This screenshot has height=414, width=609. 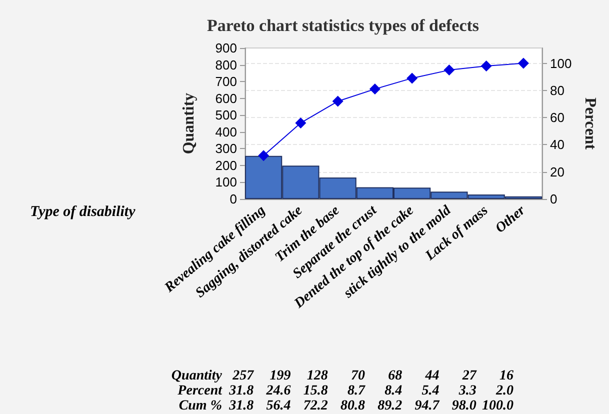 I want to click on text: 72.2, so click(x=315, y=406).